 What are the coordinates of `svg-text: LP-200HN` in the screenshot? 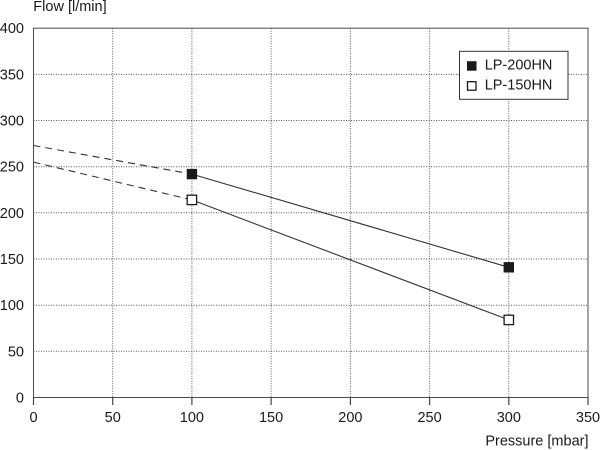 It's located at (519, 65).